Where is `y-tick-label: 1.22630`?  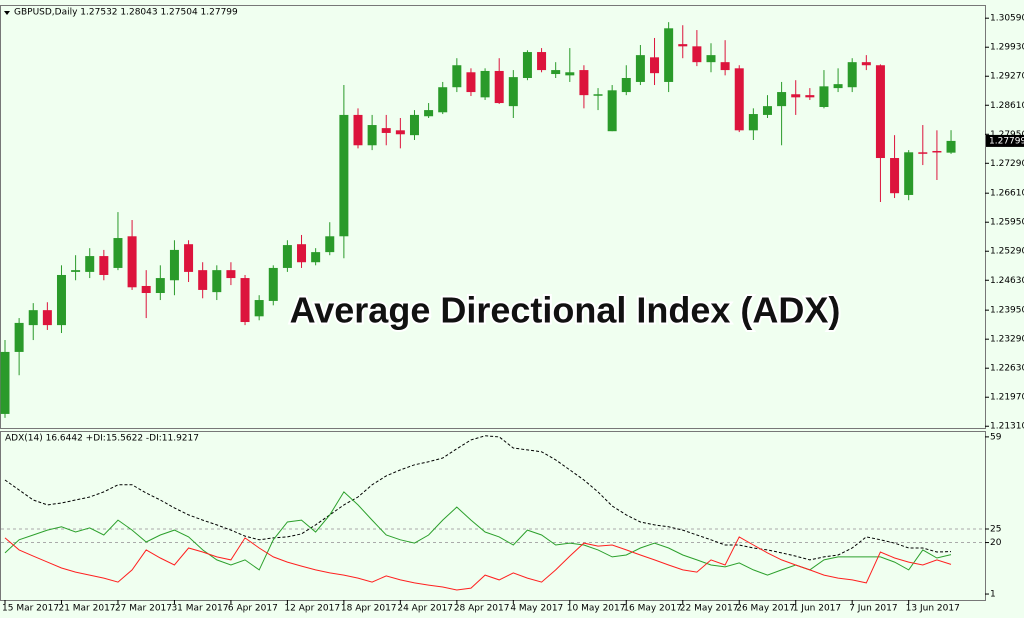
y-tick-label: 1.22630 is located at coordinates (1007, 369).